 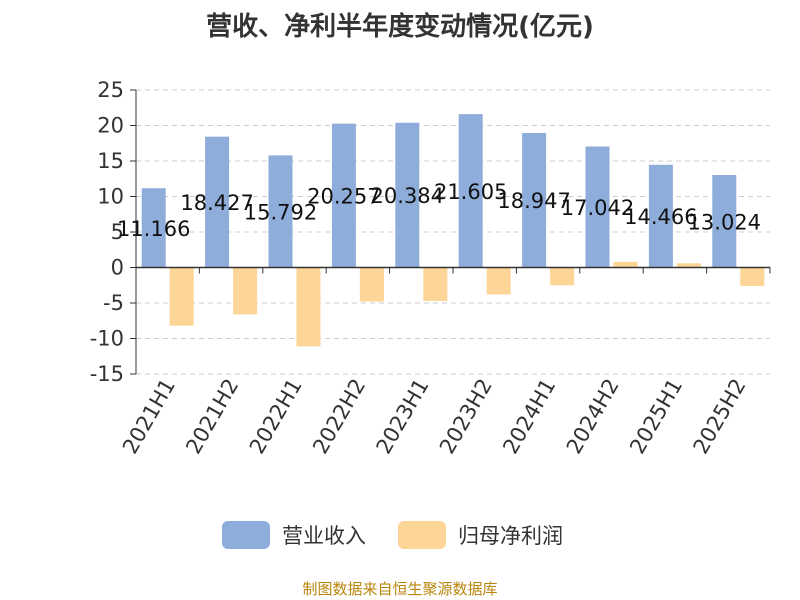 What do you see at coordinates (246, 535) in the screenshot?
I see `legend-swatch-revenue` at bounding box center [246, 535].